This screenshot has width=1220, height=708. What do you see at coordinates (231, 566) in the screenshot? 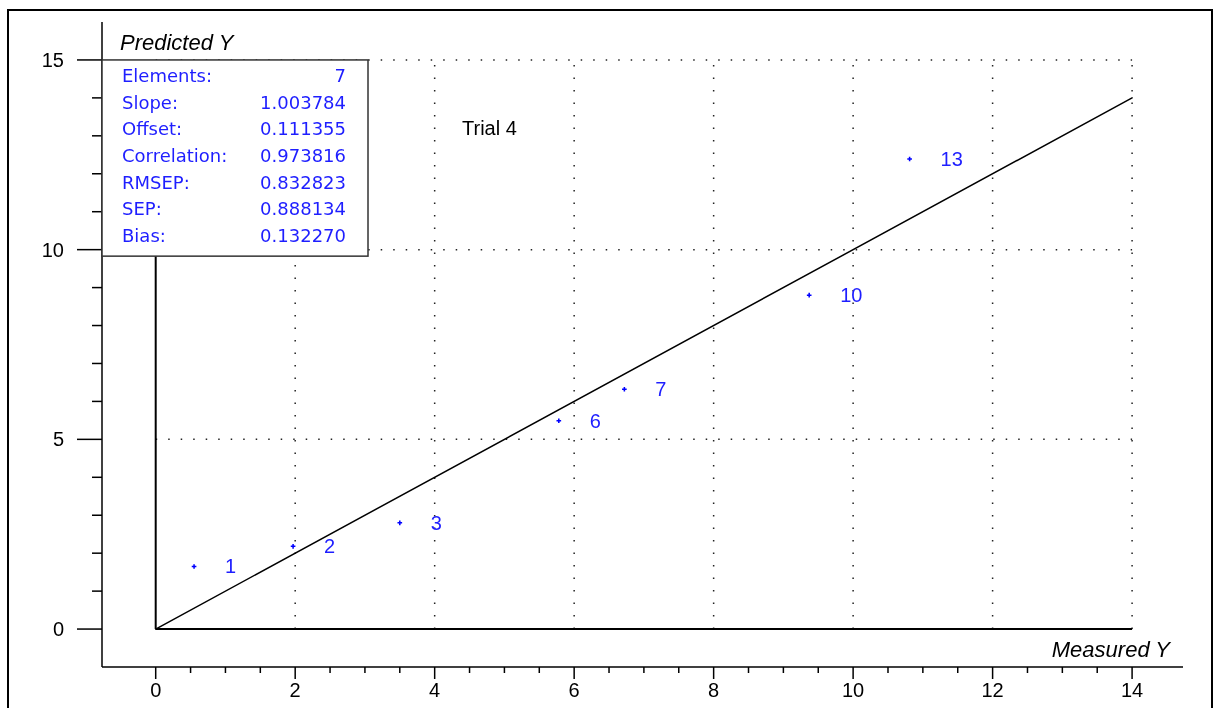
I see `annotation: 1` at bounding box center [231, 566].